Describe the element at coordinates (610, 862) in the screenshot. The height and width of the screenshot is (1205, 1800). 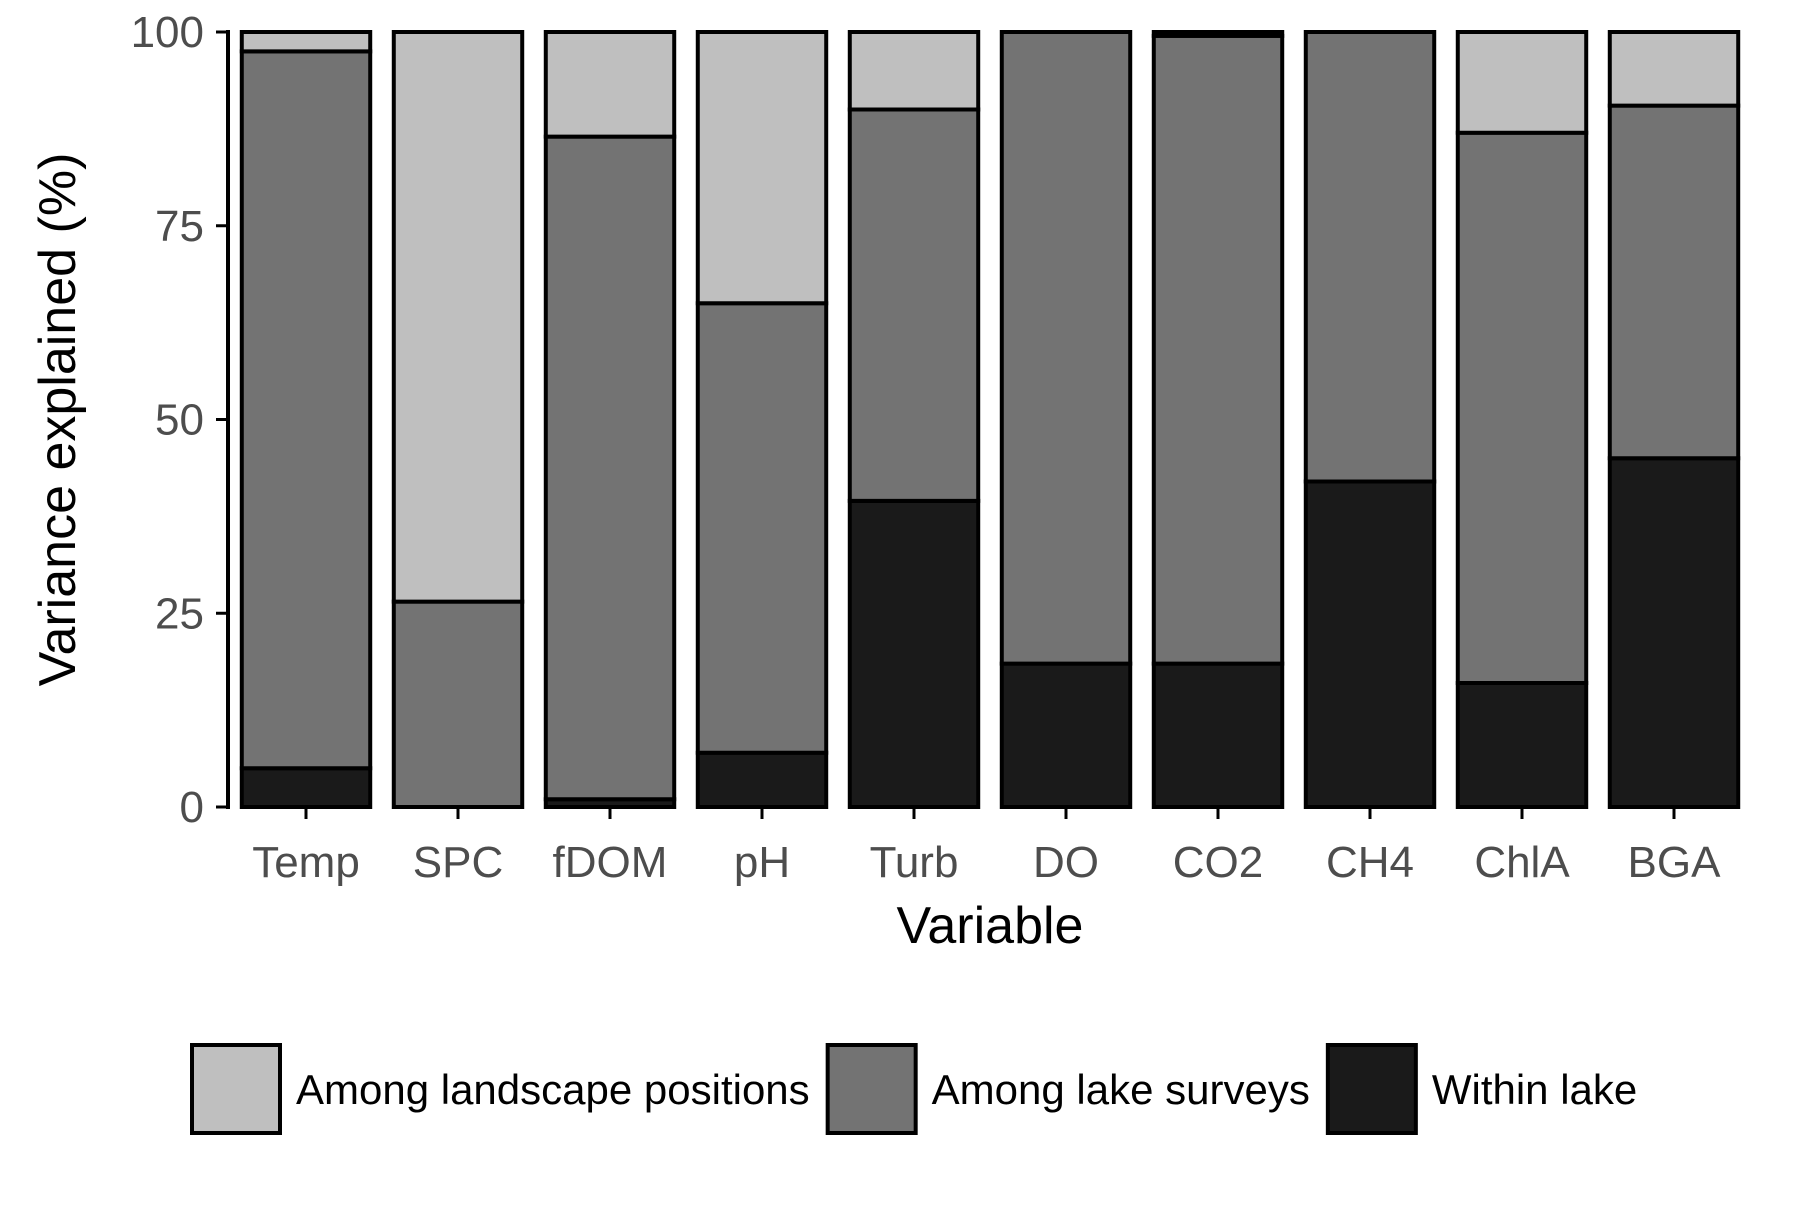
I see `x-tick-label-fdom: fDOM` at that location.